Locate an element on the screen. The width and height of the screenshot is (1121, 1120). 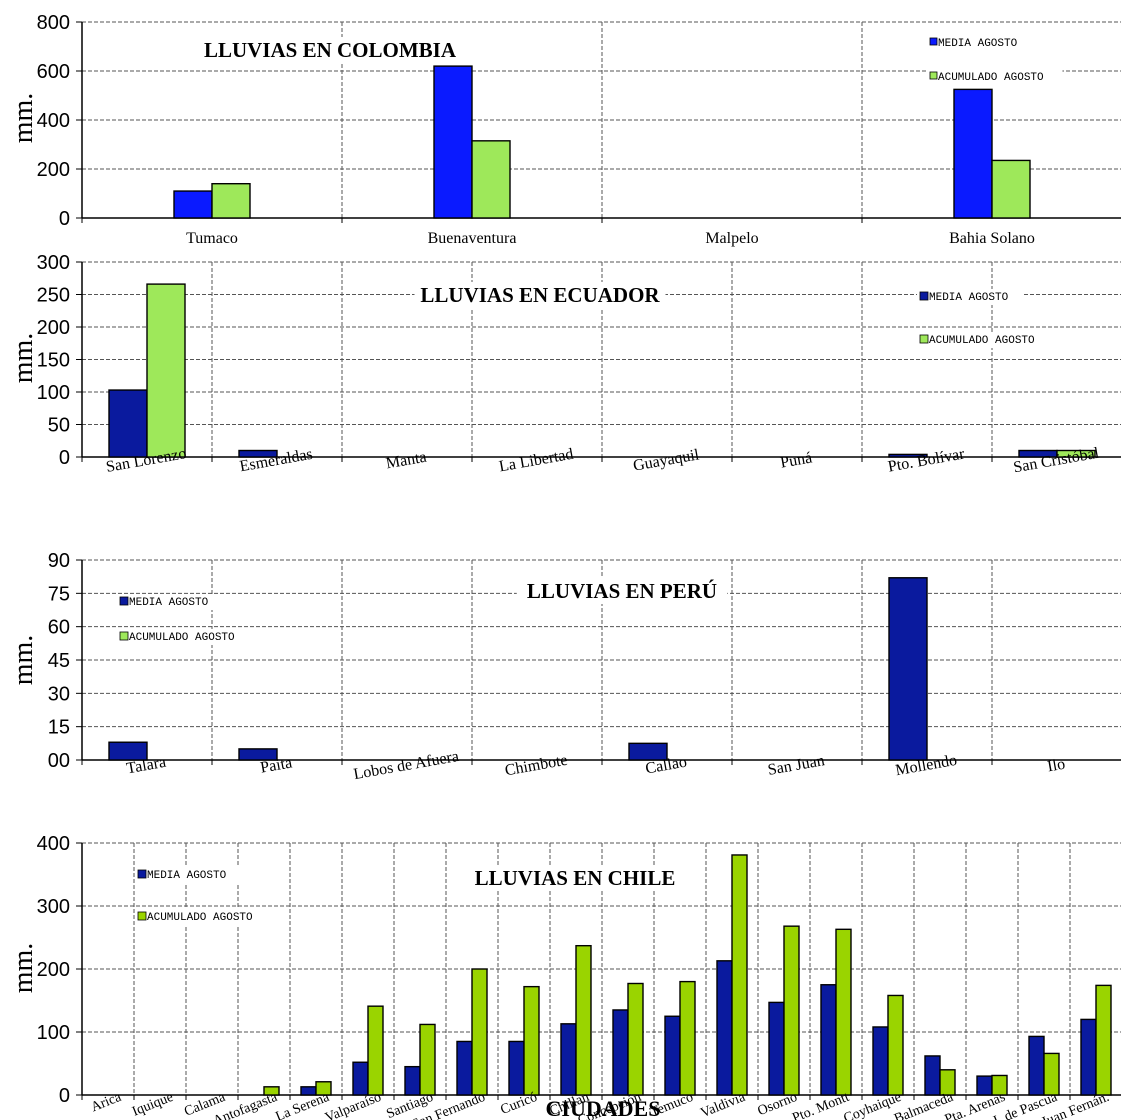
x-tick-label: Callao is located at coordinates (666, 766).